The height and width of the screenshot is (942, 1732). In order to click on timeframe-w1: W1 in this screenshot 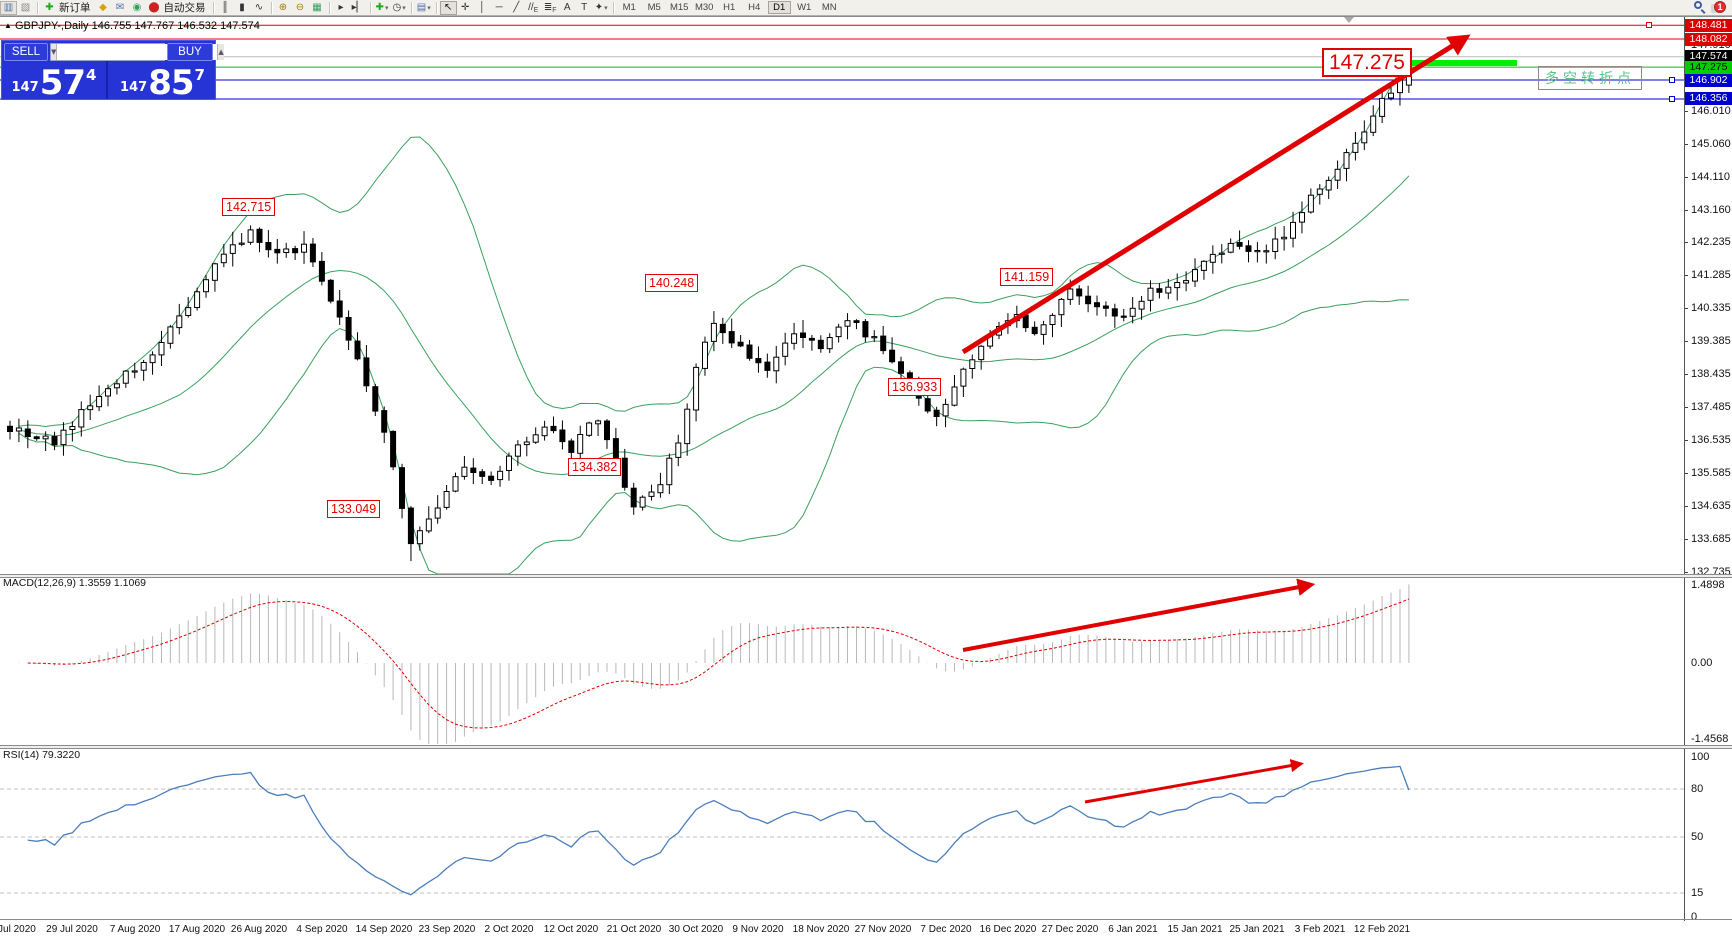, I will do `click(804, 7)`.